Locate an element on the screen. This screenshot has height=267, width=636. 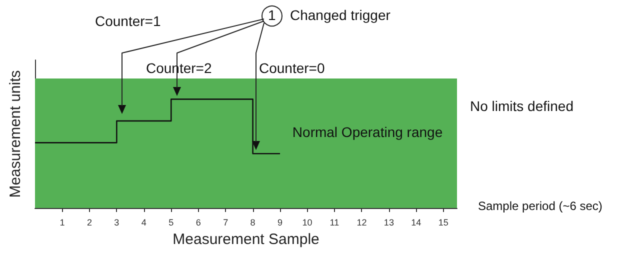
x-tick-label: 11 is located at coordinates (335, 223).